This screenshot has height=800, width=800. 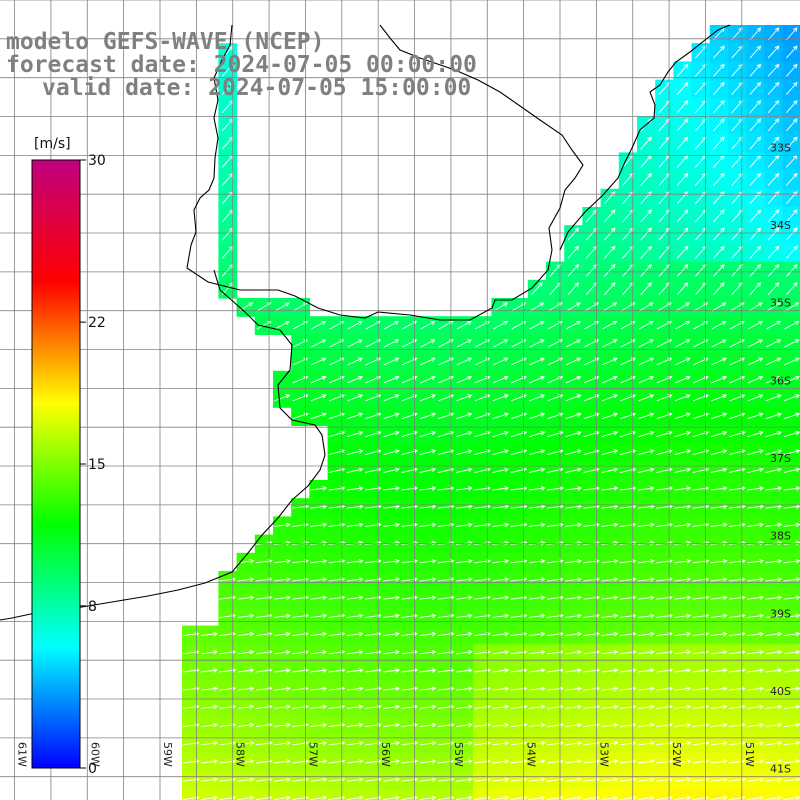 I want to click on colorbar-unit: [m/s], so click(x=52, y=144).